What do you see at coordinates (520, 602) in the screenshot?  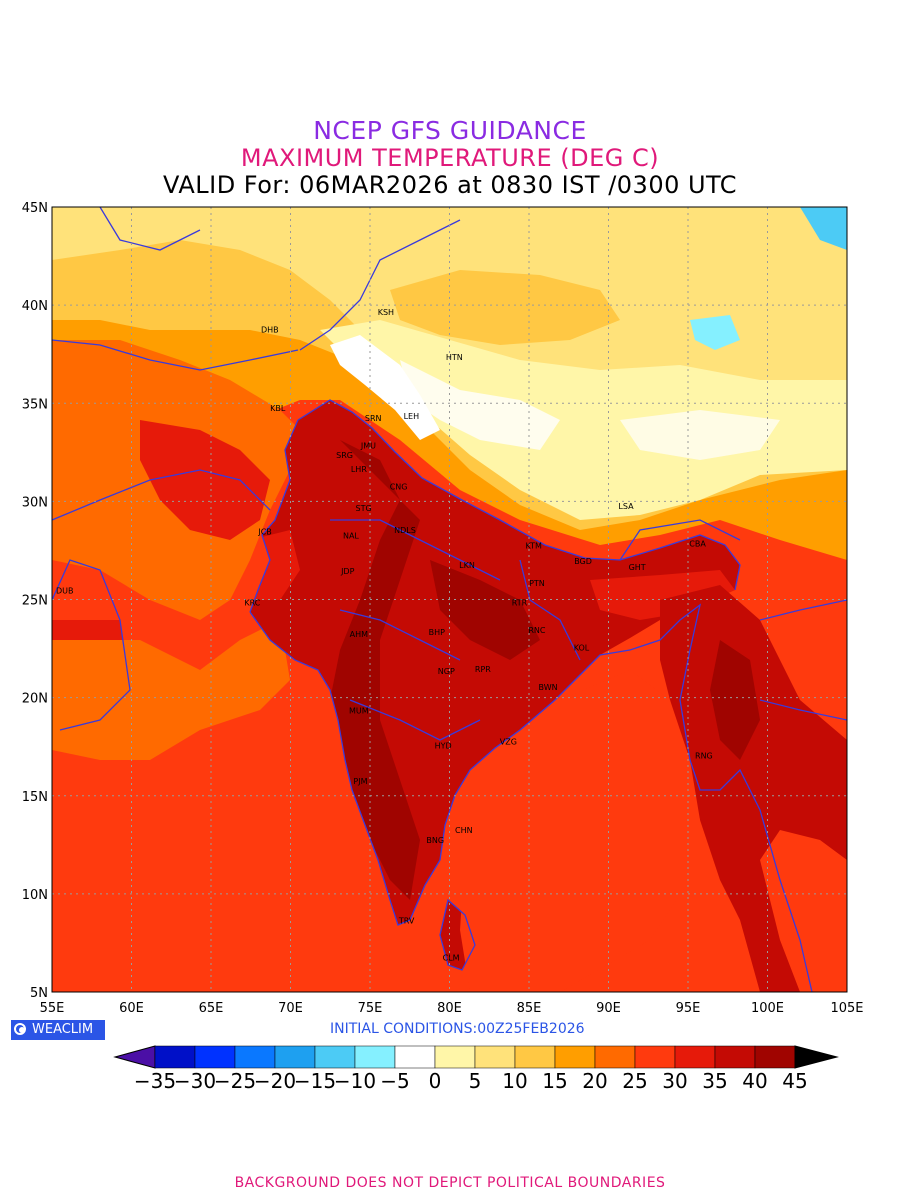 I see `city-label: RTR` at bounding box center [520, 602].